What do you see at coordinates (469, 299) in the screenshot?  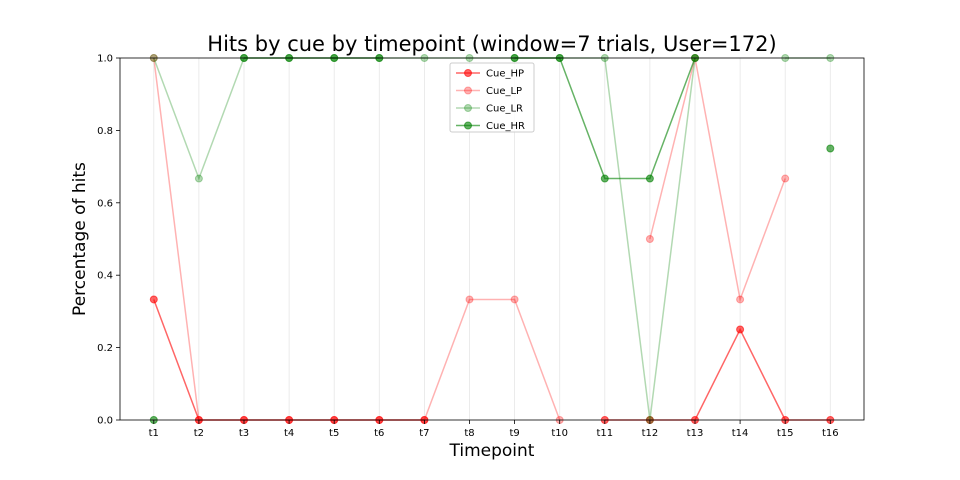 I see `point-Cue_LP-t8` at bounding box center [469, 299].